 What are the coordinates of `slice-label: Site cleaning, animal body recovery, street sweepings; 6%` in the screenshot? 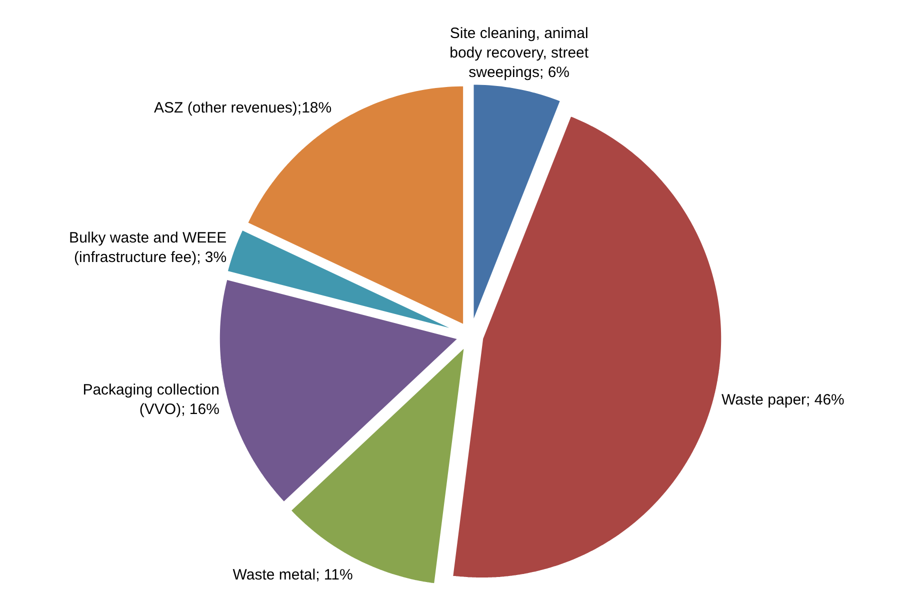 It's located at (520, 52).